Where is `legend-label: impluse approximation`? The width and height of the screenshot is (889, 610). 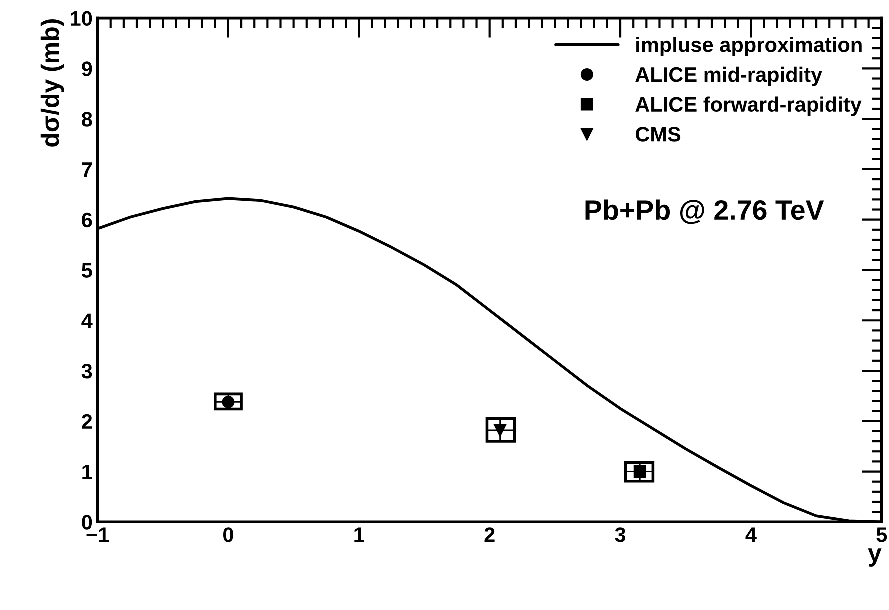 legend-label: impluse approximation is located at coordinates (749, 46).